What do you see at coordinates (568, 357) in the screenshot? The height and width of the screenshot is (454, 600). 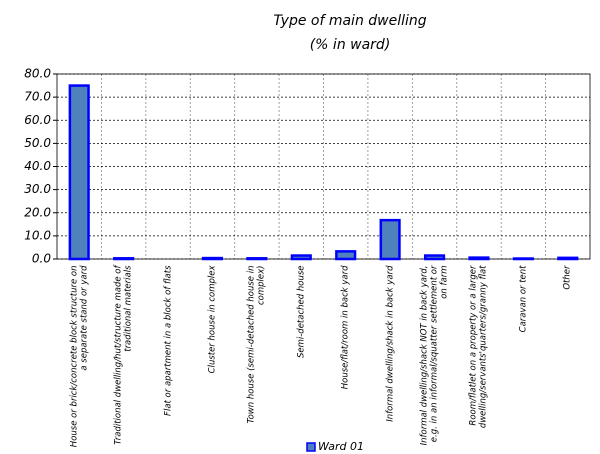 I see `x-tick-label: Other` at bounding box center [568, 357].